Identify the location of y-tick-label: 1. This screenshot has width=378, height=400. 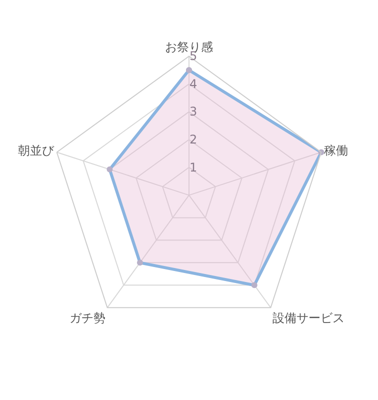
(194, 167).